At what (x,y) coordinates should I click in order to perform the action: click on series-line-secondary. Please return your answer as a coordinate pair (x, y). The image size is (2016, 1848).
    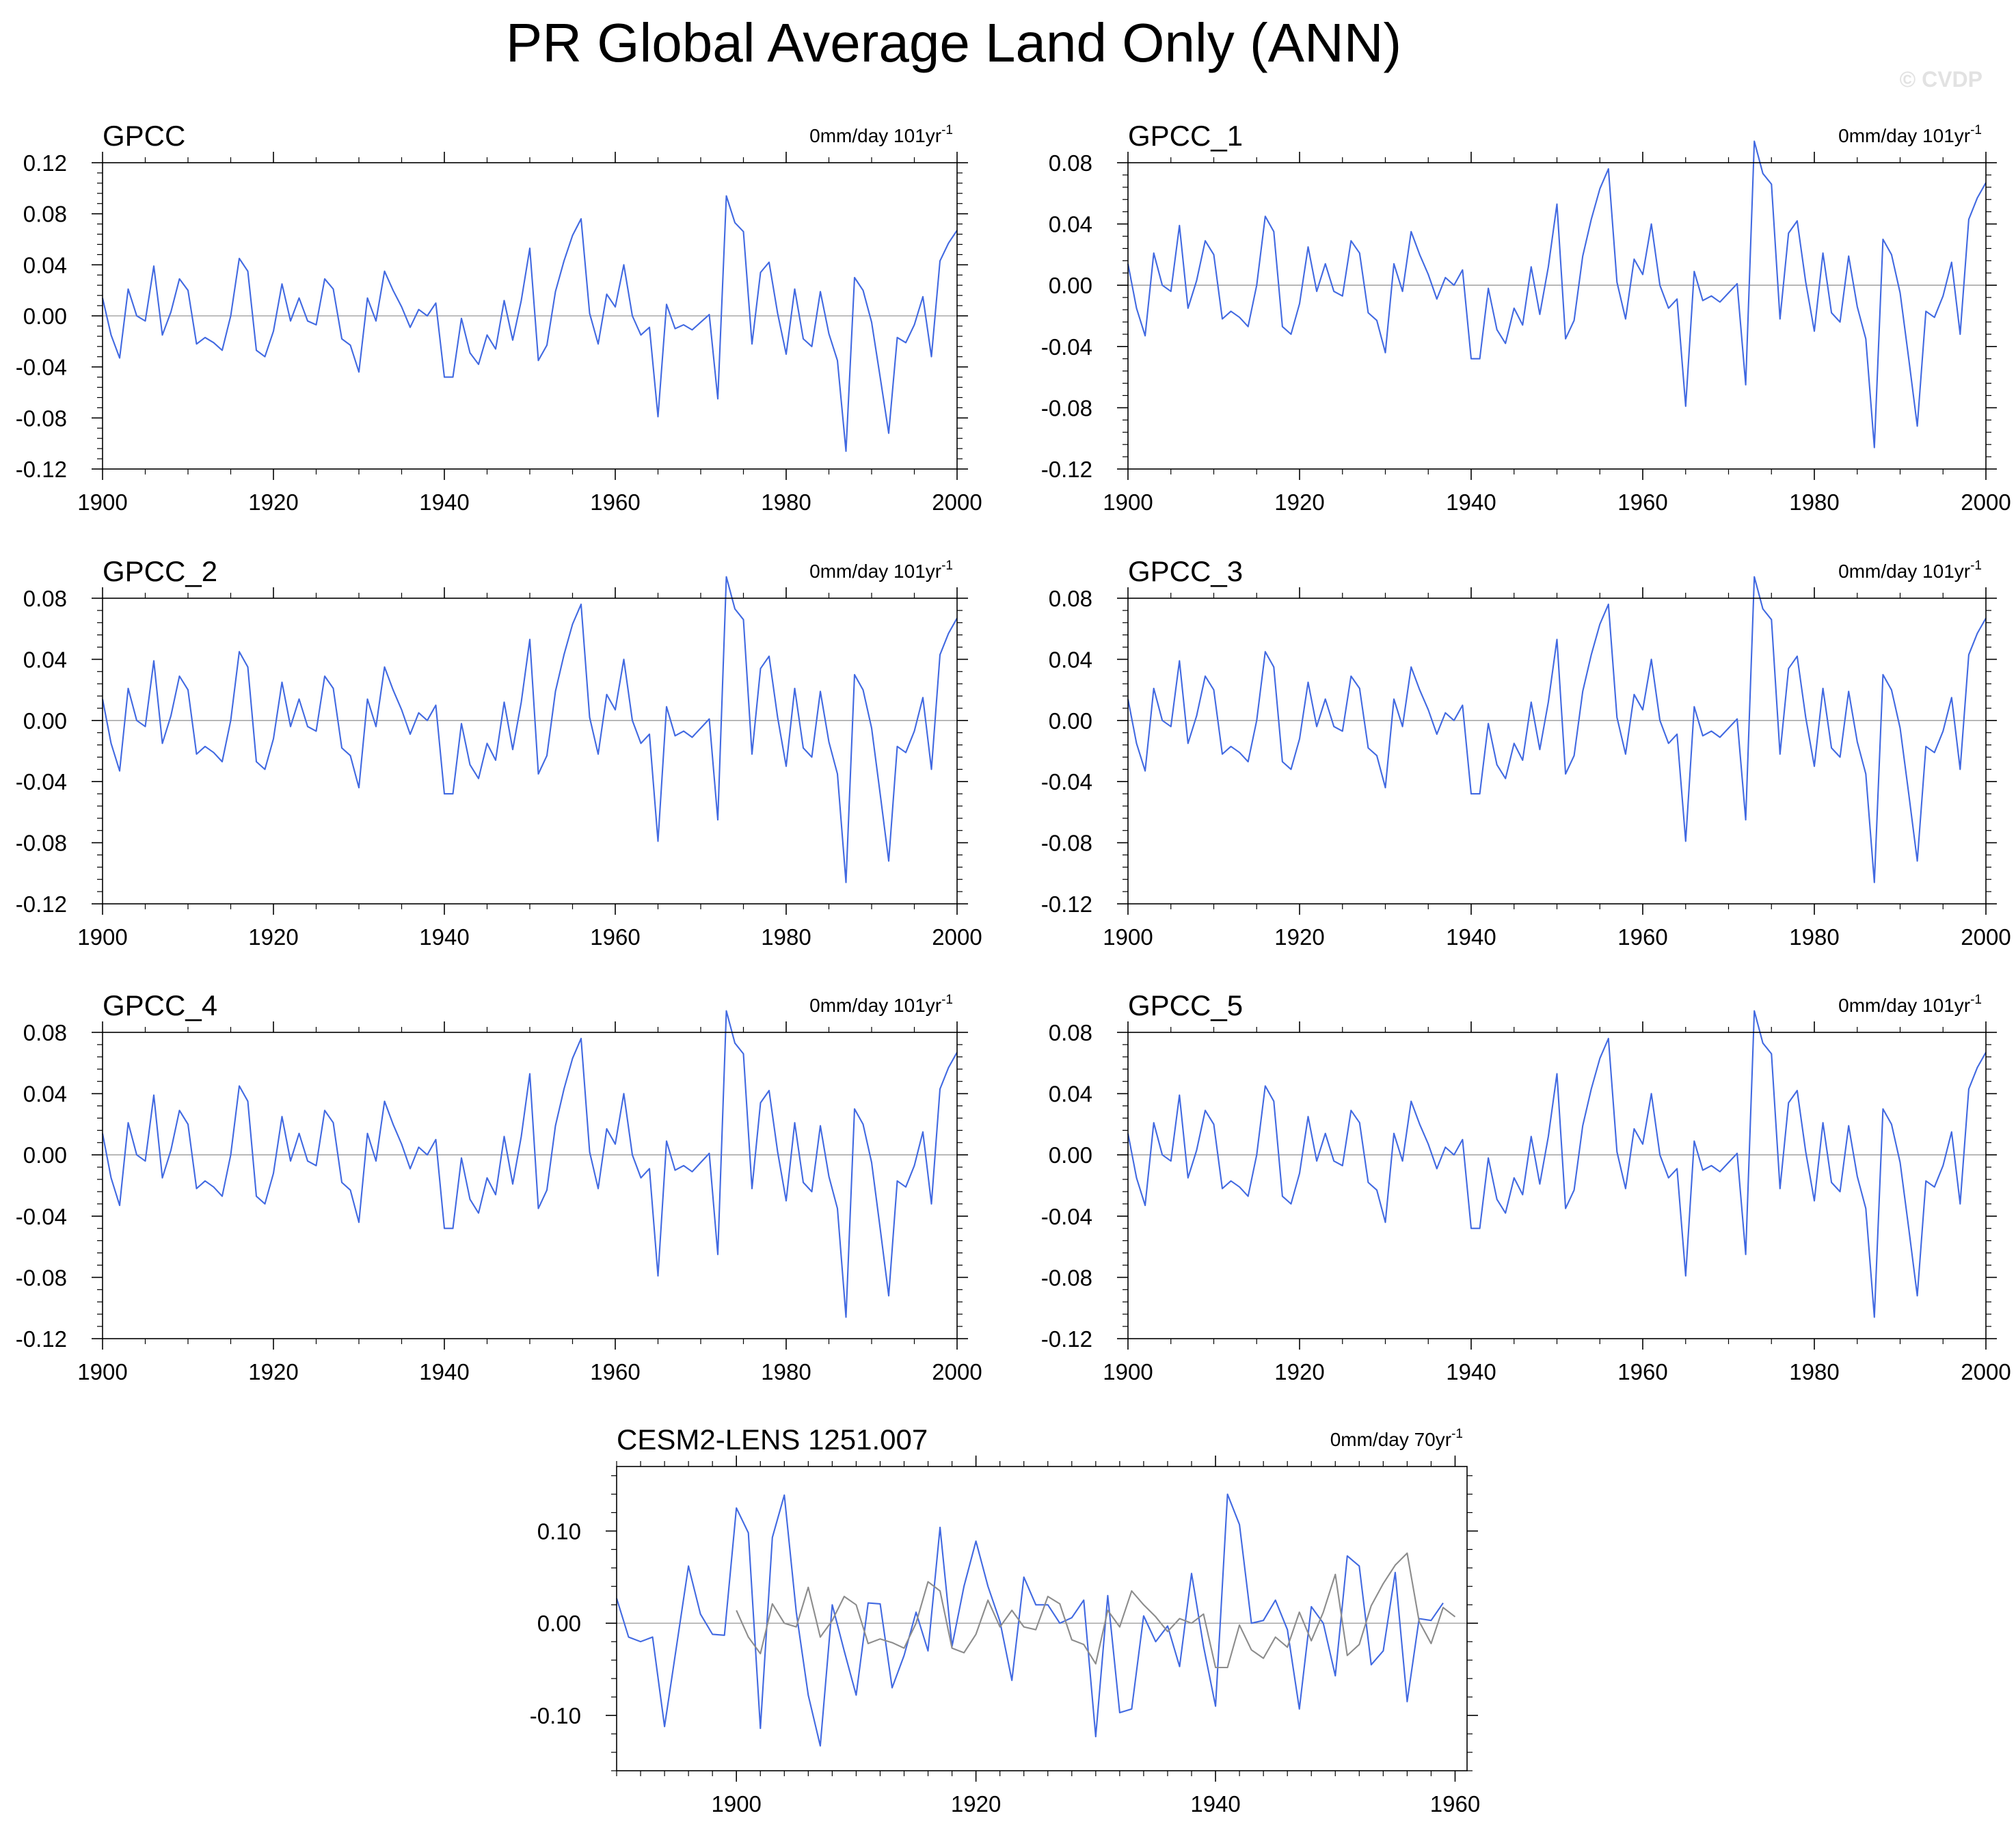
    Looking at the image, I should click on (1096, 1610).